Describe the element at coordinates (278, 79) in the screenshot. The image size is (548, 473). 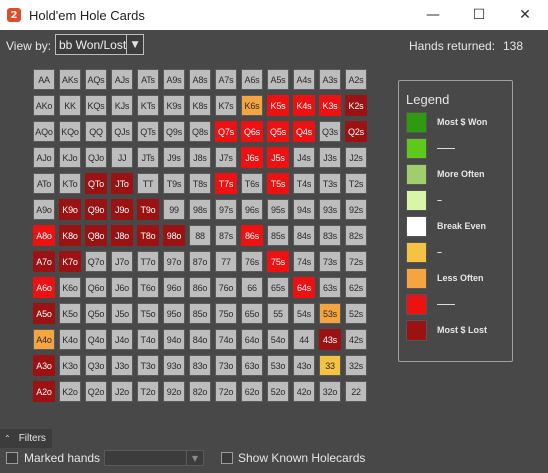
I see `hand-cell: A5s` at that location.